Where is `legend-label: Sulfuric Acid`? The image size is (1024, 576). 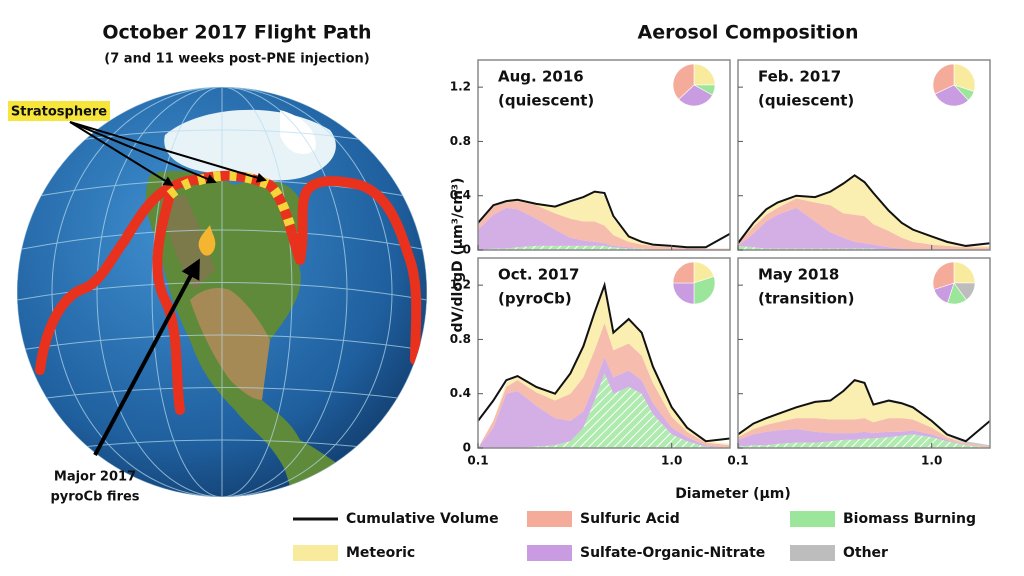
legend-label: Sulfuric Acid is located at coordinates (630, 519).